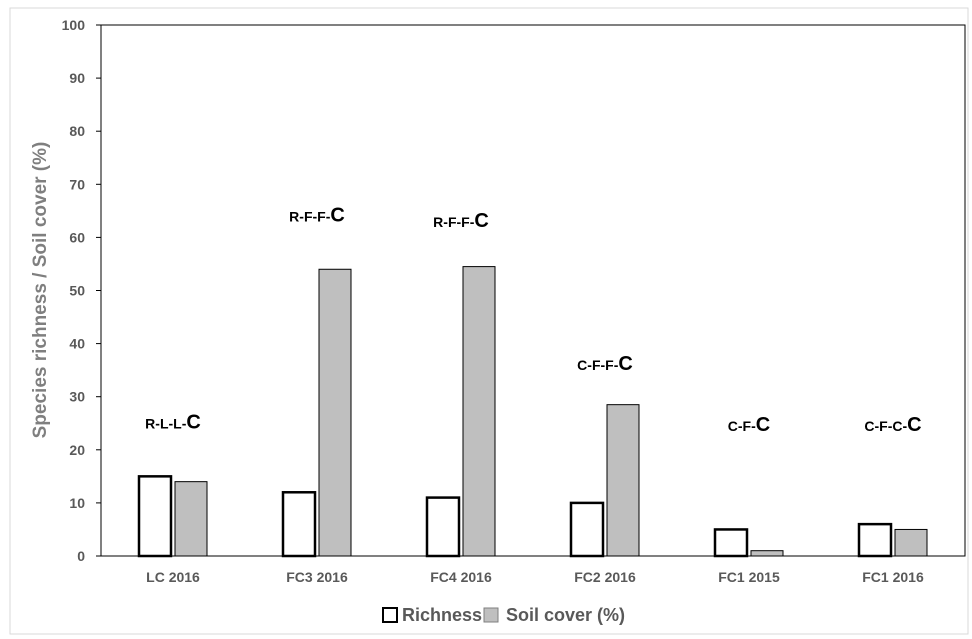 The width and height of the screenshot is (972, 639). Describe the element at coordinates (77, 503) in the screenshot. I see `y-tick-label: 10` at that location.